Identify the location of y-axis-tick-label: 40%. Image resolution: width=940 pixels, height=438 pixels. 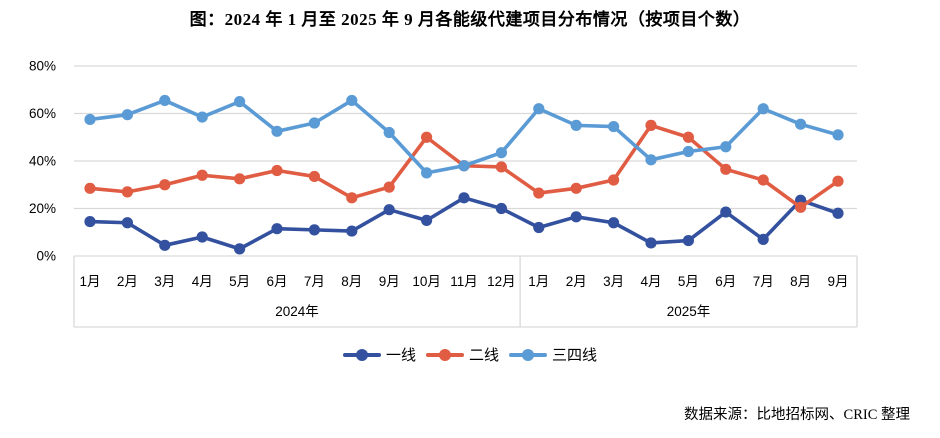
(42, 161).